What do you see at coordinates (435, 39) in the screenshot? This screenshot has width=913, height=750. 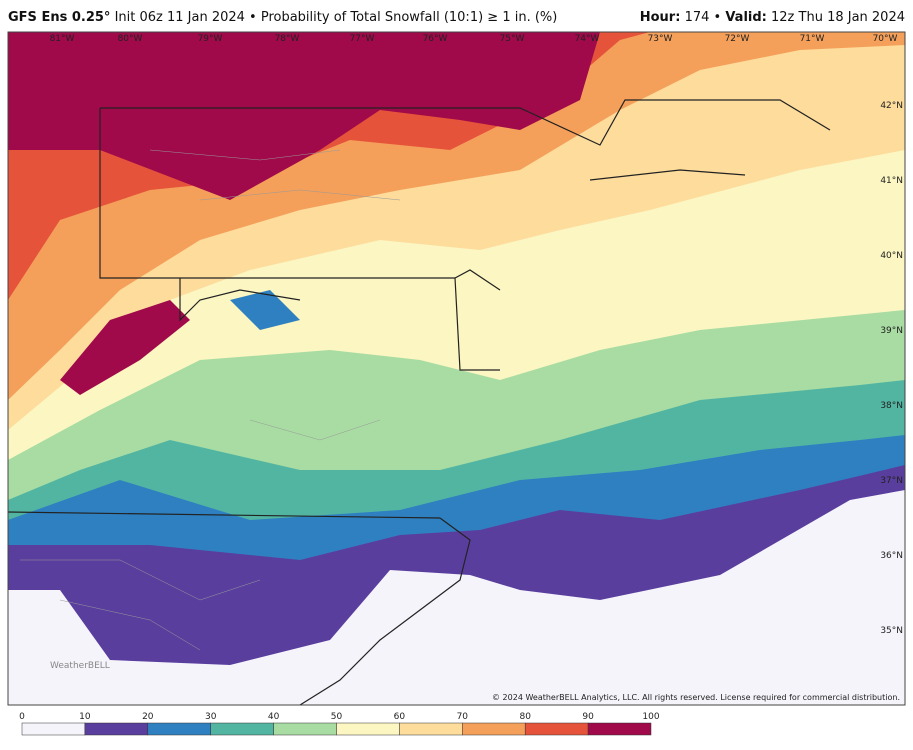 I see `lon-label: 76°W` at bounding box center [435, 39].